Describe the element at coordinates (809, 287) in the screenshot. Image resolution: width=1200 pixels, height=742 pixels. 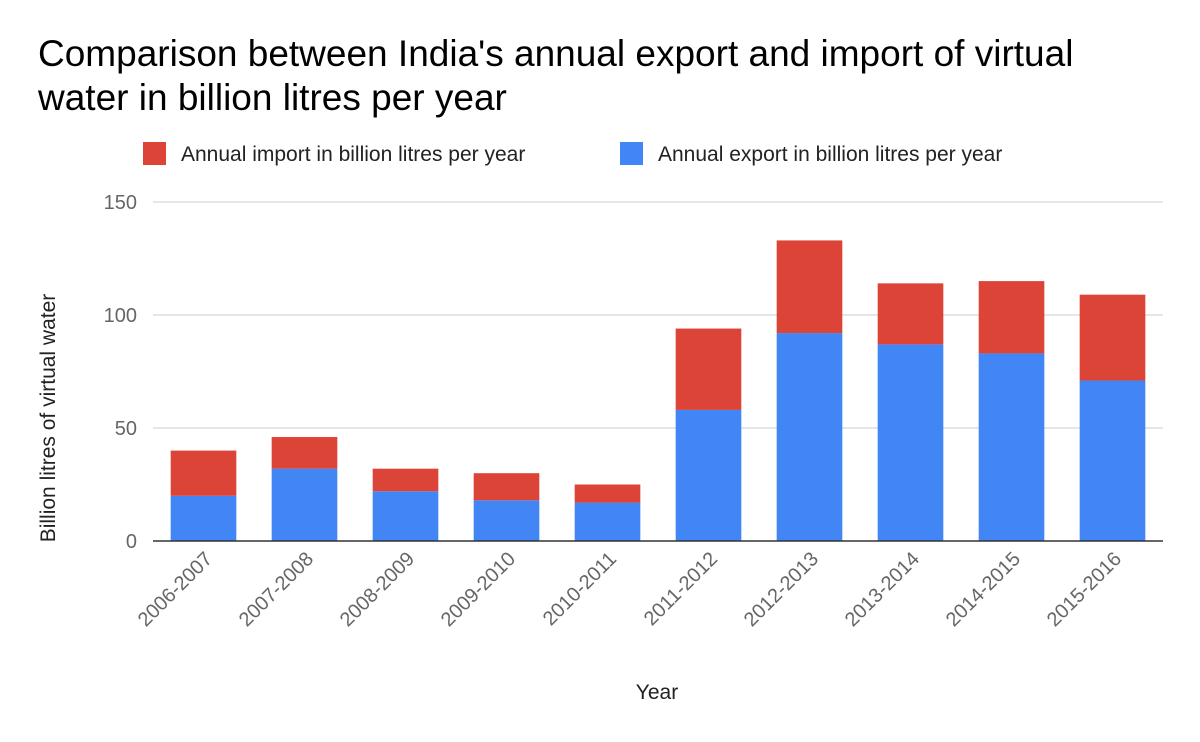
I see `bar-import-2012-2013` at that location.